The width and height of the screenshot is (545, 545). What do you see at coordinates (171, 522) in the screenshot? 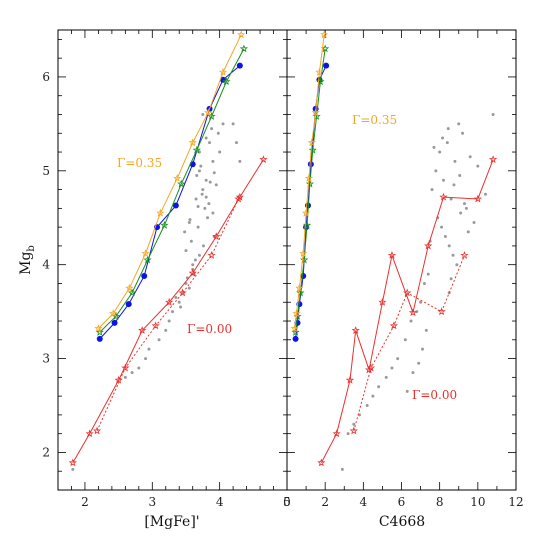
I see `left-x-axis-label: [MgFe]'` at bounding box center [171, 522].